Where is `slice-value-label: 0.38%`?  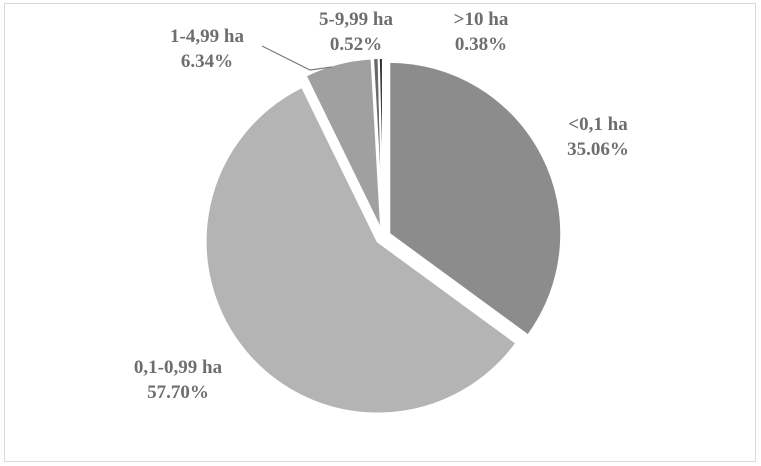
slice-value-label: 0.38% is located at coordinates (481, 44).